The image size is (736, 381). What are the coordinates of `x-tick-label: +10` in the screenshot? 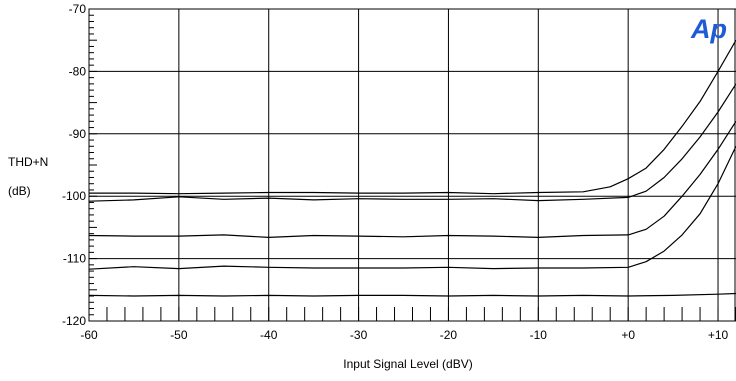 It's located at (718, 335).